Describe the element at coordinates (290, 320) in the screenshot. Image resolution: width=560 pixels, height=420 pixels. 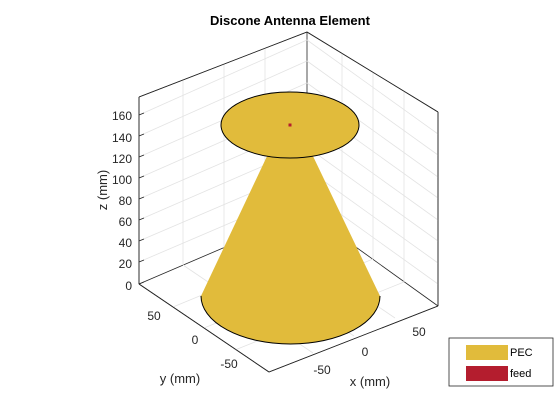
I see `cone-base-rim` at that location.